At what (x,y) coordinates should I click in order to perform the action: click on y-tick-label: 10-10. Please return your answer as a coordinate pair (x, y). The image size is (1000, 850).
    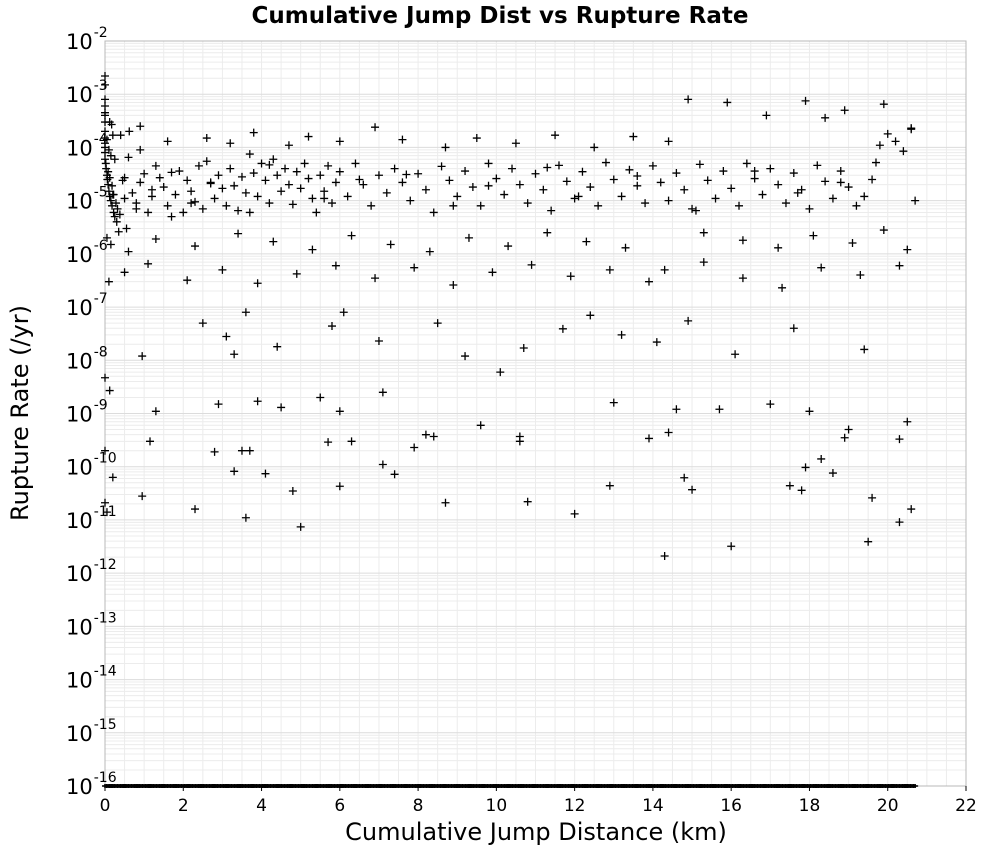
    Looking at the image, I should click on (91, 465).